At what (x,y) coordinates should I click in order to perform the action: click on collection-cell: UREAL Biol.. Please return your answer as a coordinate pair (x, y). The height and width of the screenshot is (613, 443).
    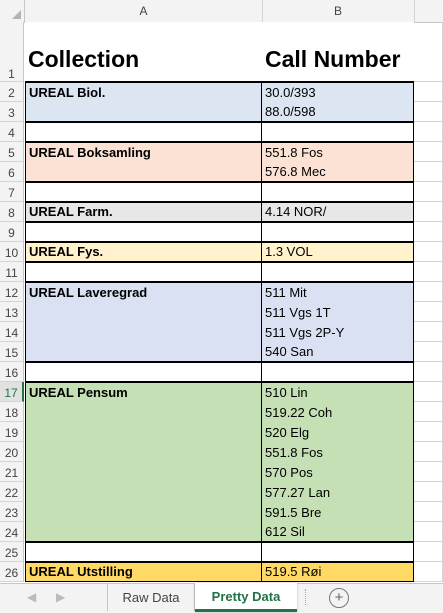
    Looking at the image, I should click on (143, 92).